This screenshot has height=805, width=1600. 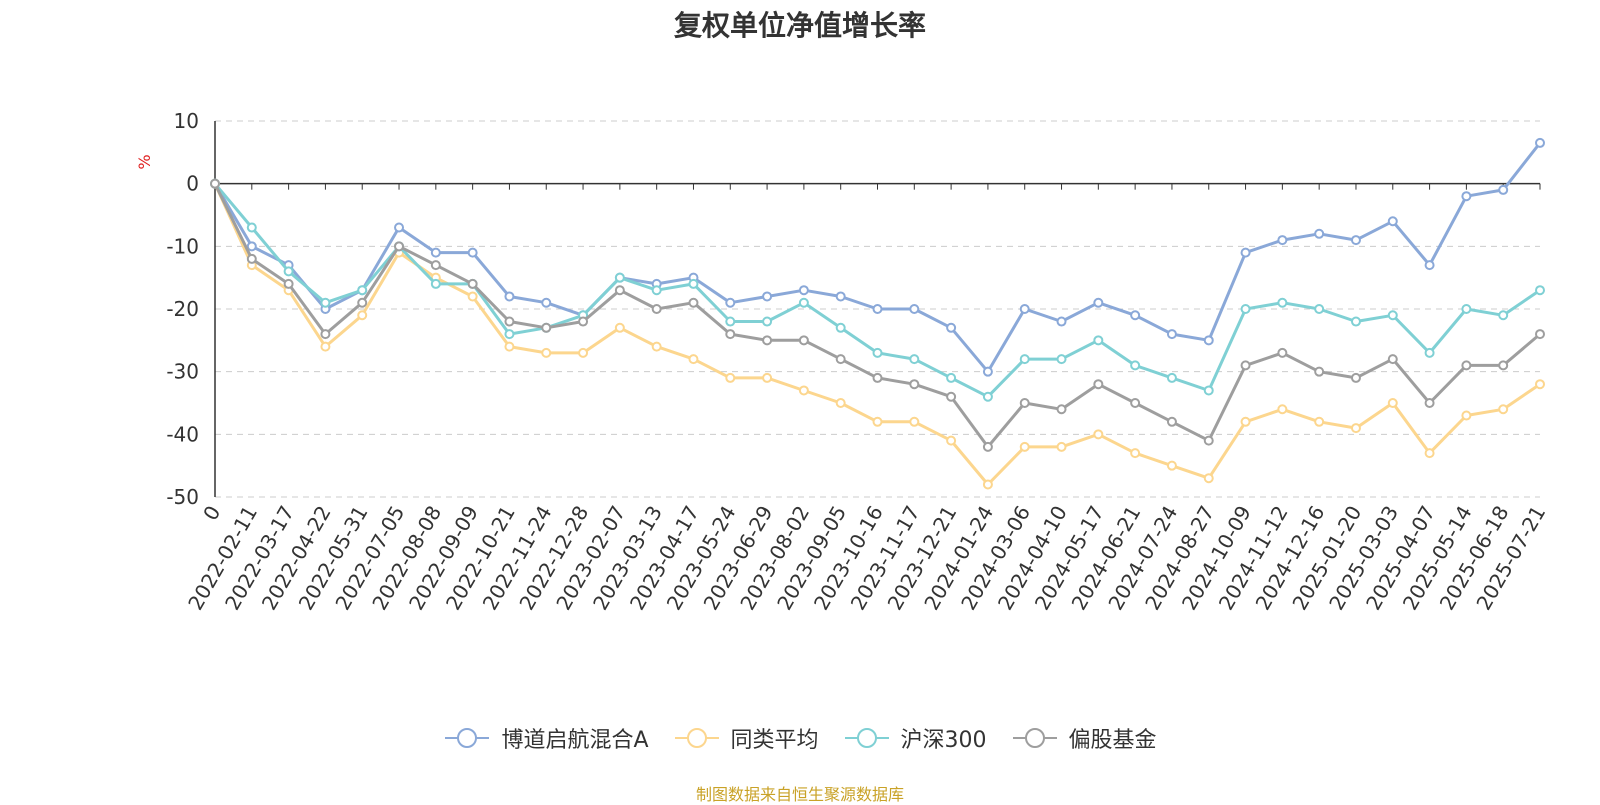 I want to click on legend-item-4: 偏股基金, so click(x=1084, y=738).